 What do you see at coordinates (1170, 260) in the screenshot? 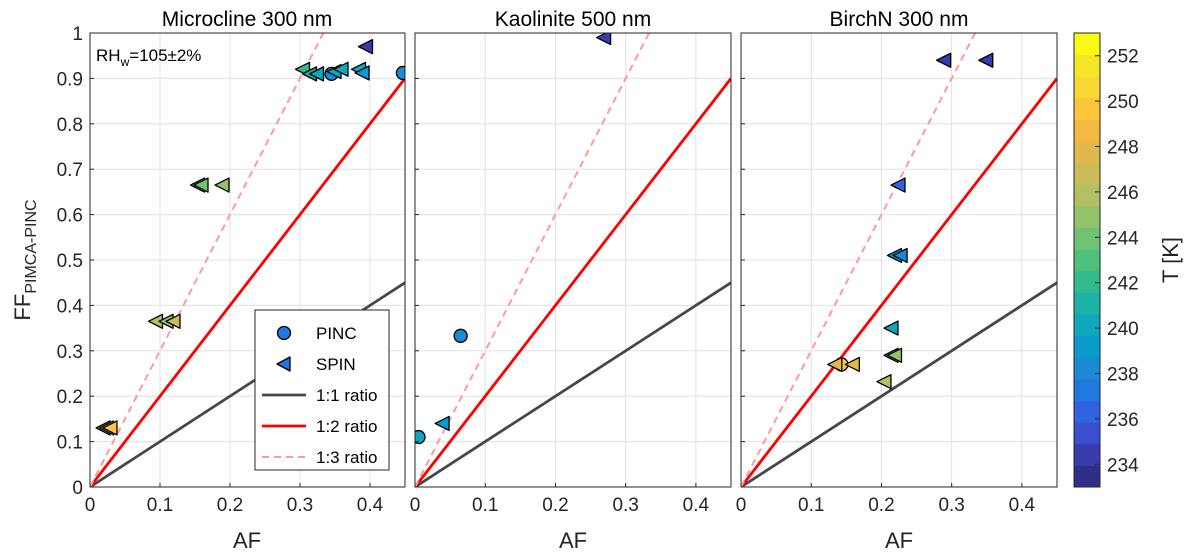
I see `colorbar-label: T [K]` at bounding box center [1170, 260].